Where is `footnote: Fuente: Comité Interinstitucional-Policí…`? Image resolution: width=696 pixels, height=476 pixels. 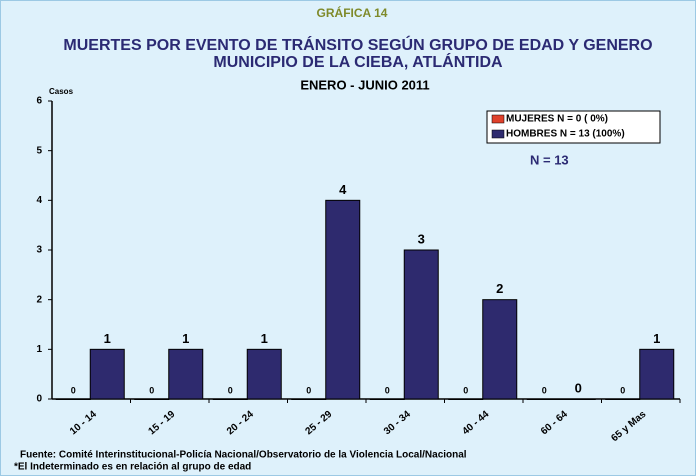
footnote: Fuente: Comité Interinstitucional-Policí… is located at coordinates (243, 455).